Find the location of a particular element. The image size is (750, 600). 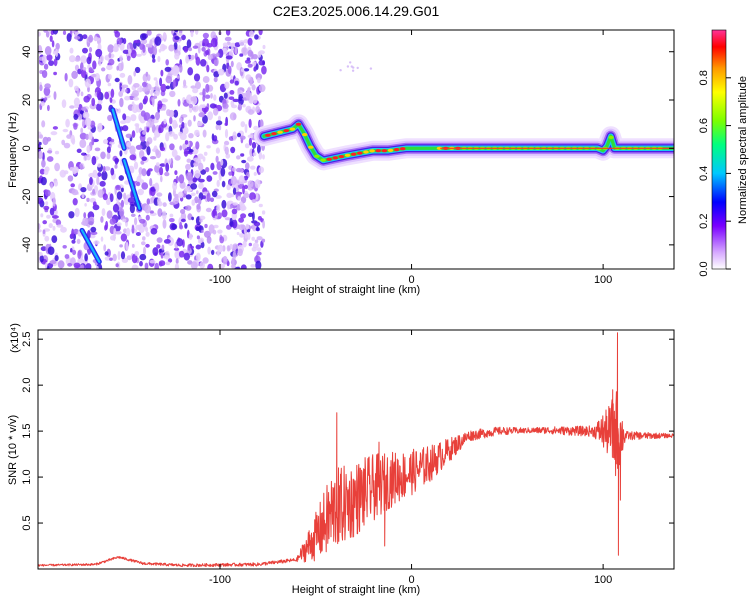

colorbar-label: Normalized spectral amplitude is located at coordinates (743, 150).